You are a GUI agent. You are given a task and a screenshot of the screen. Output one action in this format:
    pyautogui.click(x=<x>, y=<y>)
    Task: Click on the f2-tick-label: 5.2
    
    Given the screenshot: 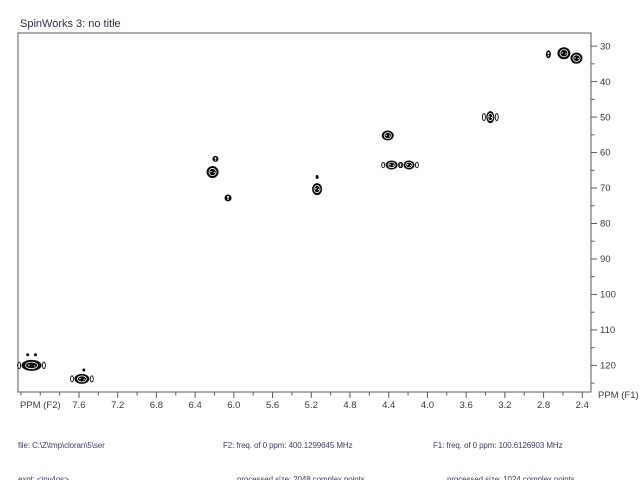 What is the action you would take?
    pyautogui.click(x=311, y=405)
    